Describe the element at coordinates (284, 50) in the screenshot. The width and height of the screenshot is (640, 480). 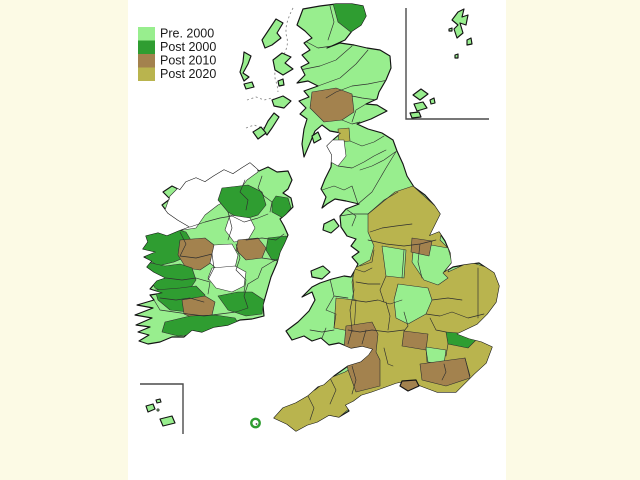
I see `sea-boundary-minch` at that location.